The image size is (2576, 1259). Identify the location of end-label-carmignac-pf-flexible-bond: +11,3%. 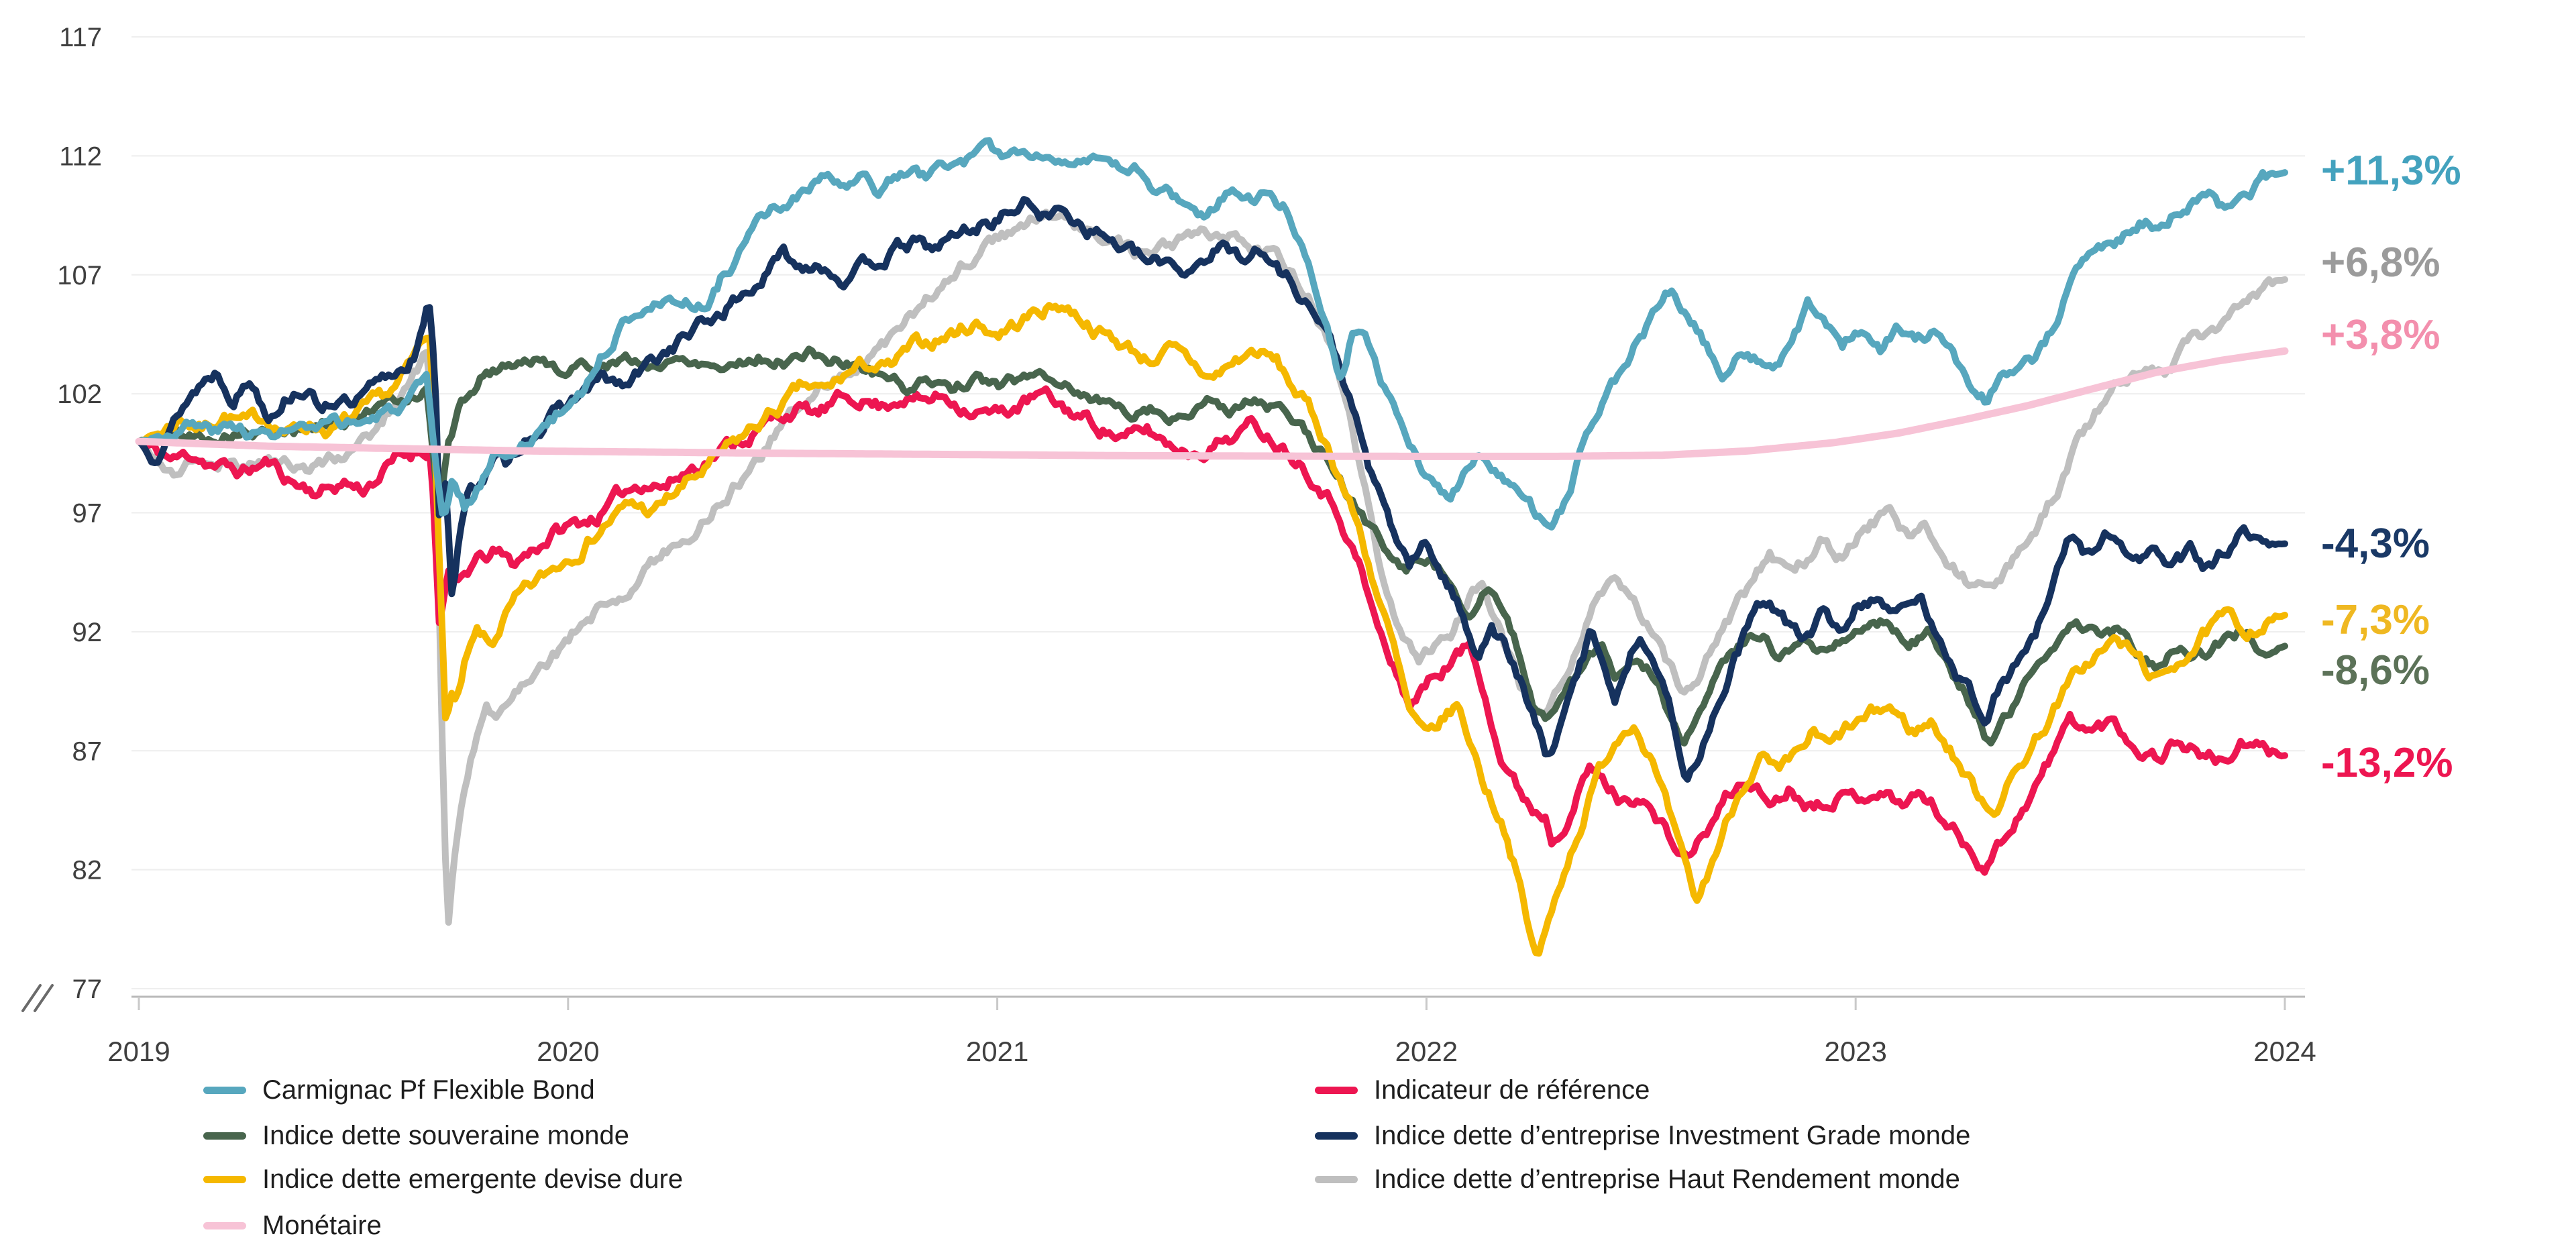
(2391, 171).